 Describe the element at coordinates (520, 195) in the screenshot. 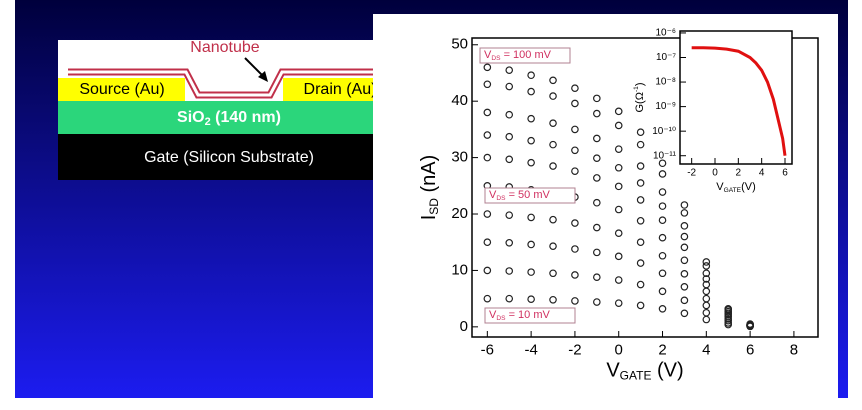

I see `annotation: VDS = 50 mV` at that location.